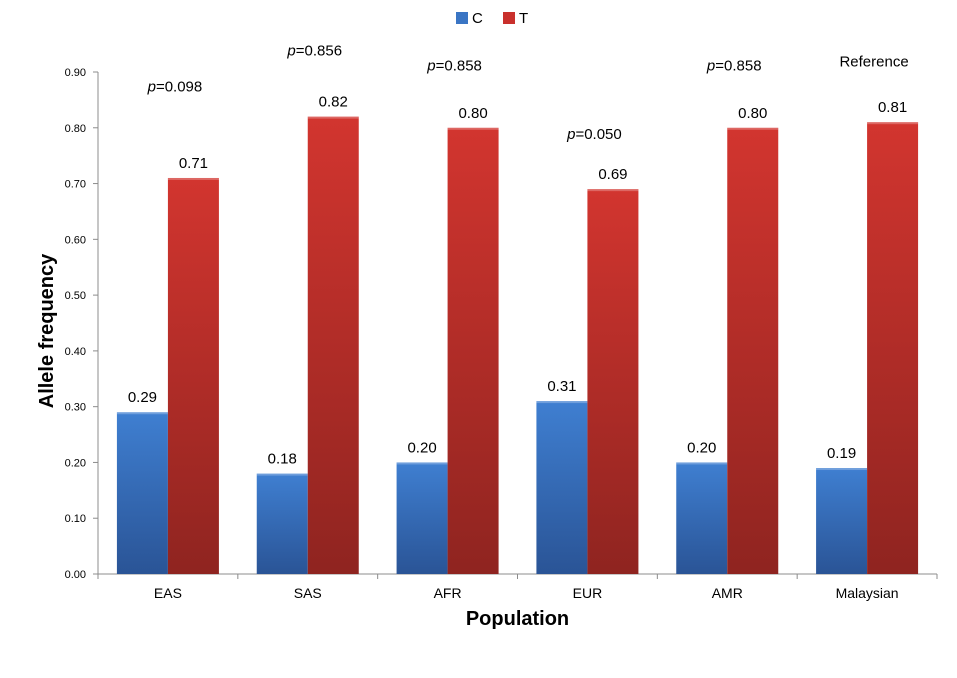  I want to click on legend-label-c: C, so click(477, 18).